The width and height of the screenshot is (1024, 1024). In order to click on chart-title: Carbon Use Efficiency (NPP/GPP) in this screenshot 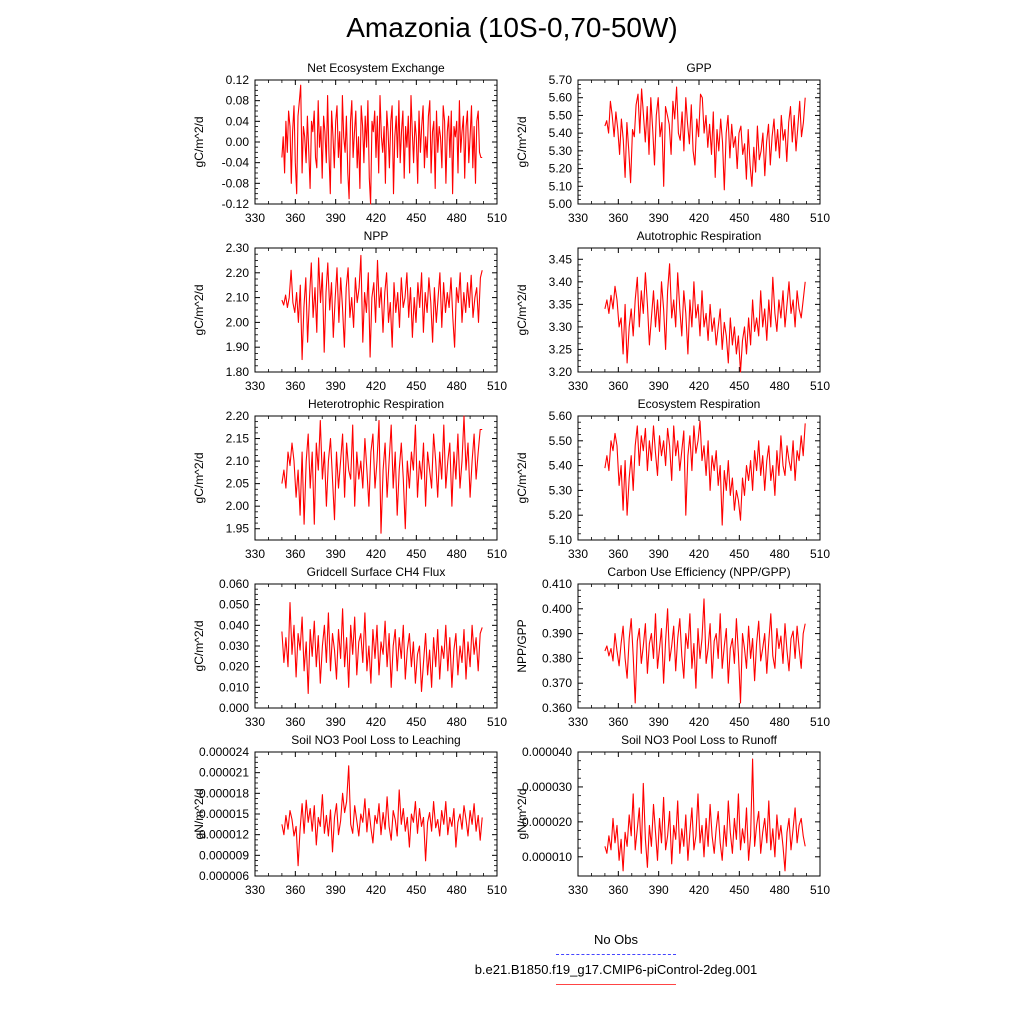, I will do `click(698, 572)`.